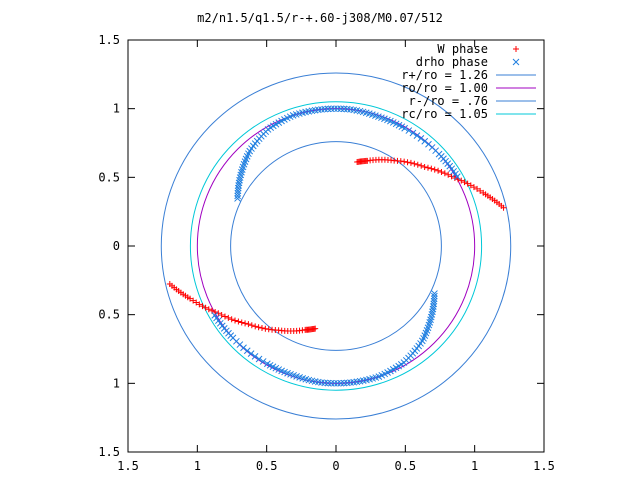 Image resolution: width=640 pixels, height=480 pixels. Describe the element at coordinates (444, 114) in the screenshot. I see `legend-label: rc/ro = 1.05` at that location.